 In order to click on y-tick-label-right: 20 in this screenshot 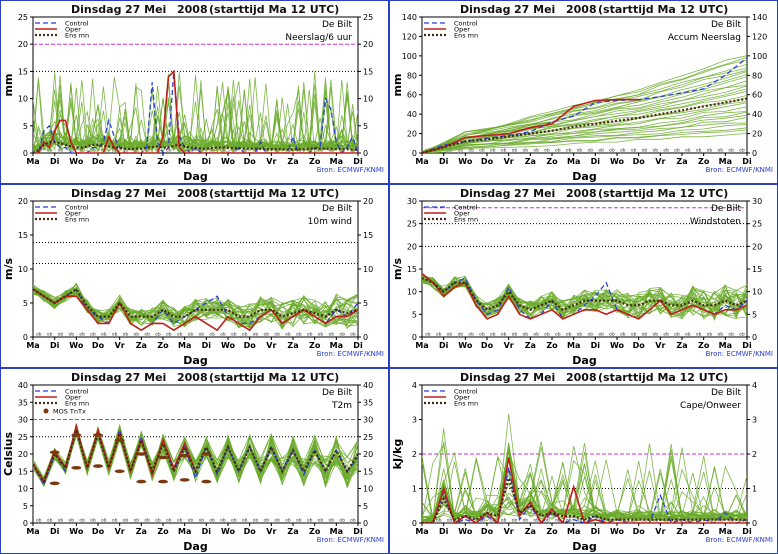, I will do `click(757, 134)`.